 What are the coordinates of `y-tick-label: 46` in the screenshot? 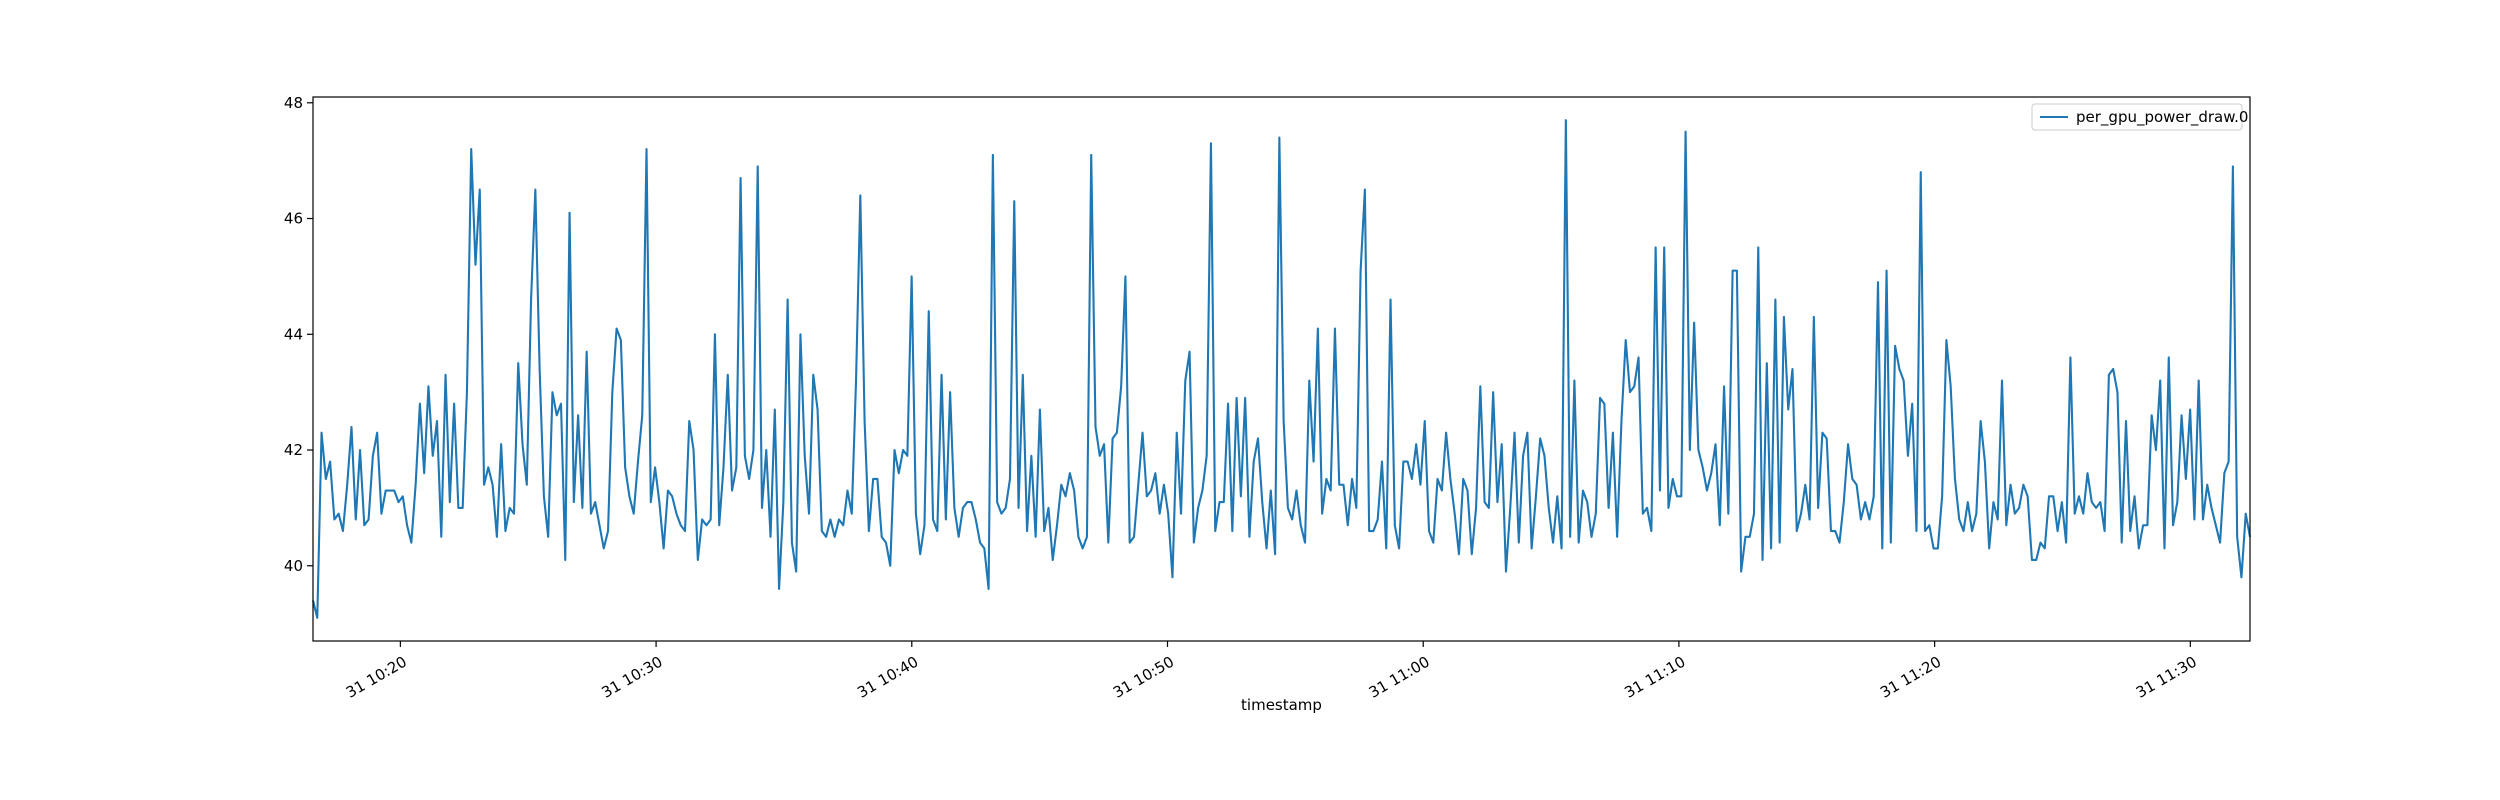 It's located at (293, 219).